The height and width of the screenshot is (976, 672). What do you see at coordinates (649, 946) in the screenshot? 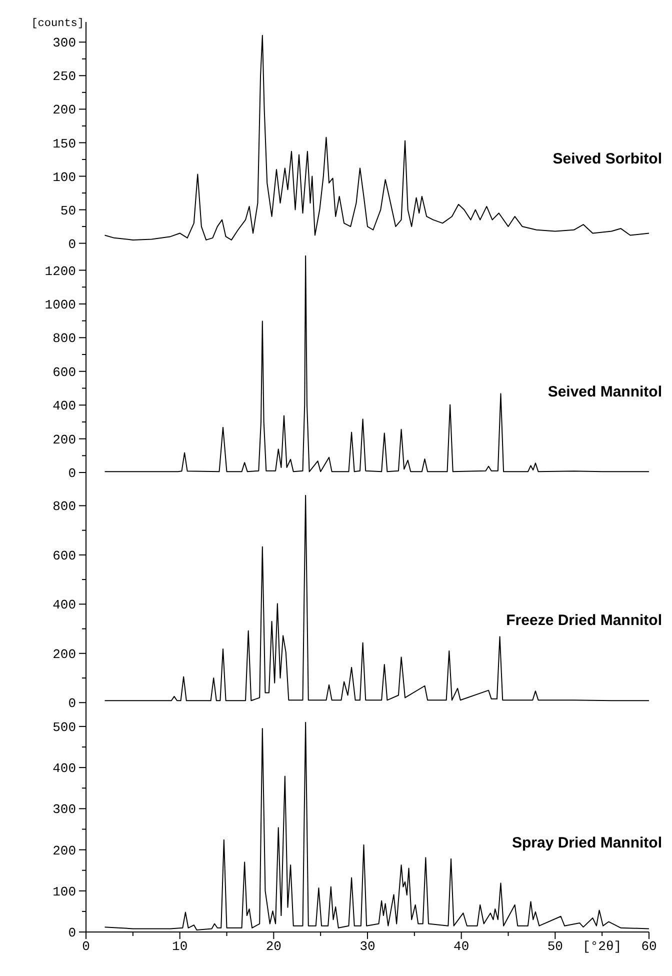
I see `x-tick-label: 60` at bounding box center [649, 946].